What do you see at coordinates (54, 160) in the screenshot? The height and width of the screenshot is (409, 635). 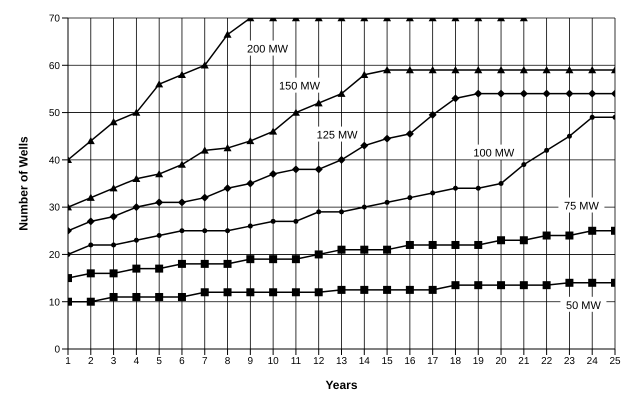 I see `y-tick-label: 40` at bounding box center [54, 160].